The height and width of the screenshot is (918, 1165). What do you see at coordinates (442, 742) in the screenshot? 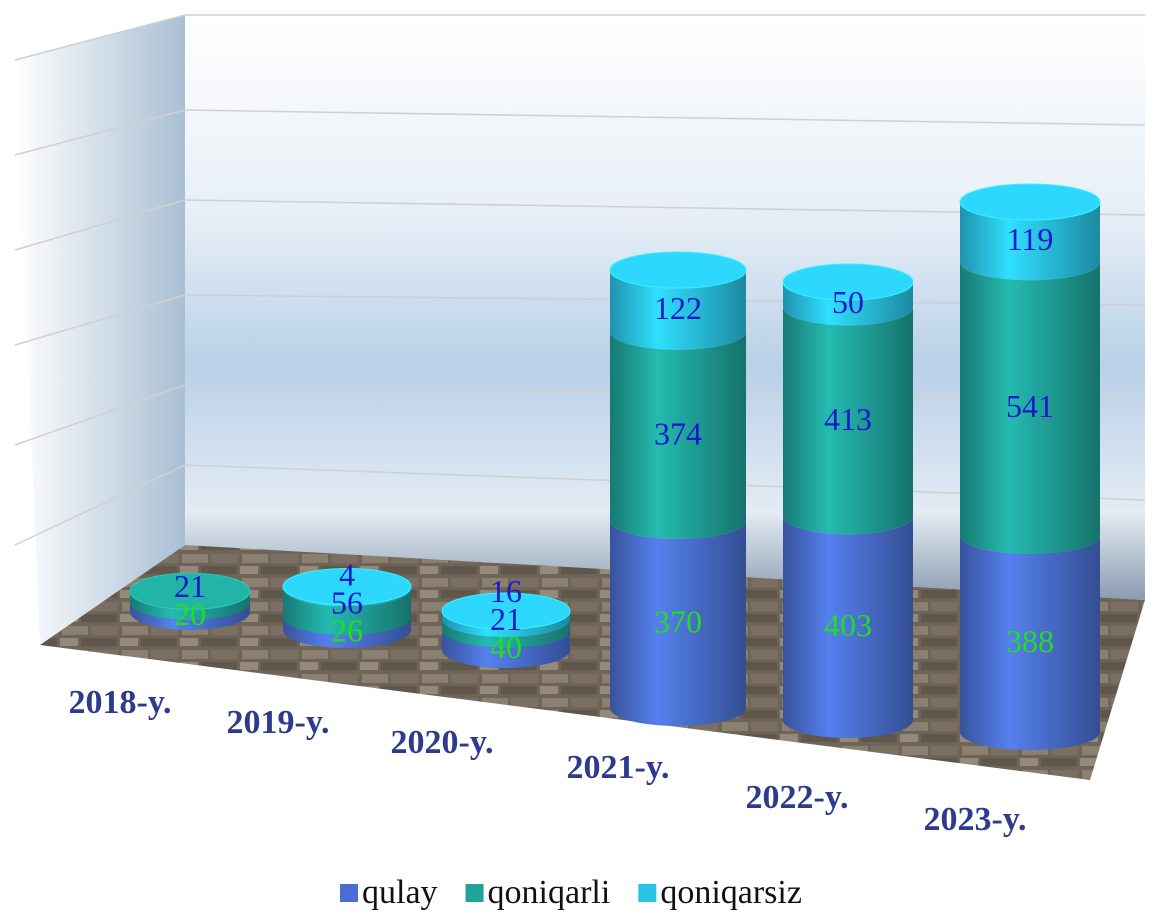
I see `x-tick-label: 2020-y.` at bounding box center [442, 742].